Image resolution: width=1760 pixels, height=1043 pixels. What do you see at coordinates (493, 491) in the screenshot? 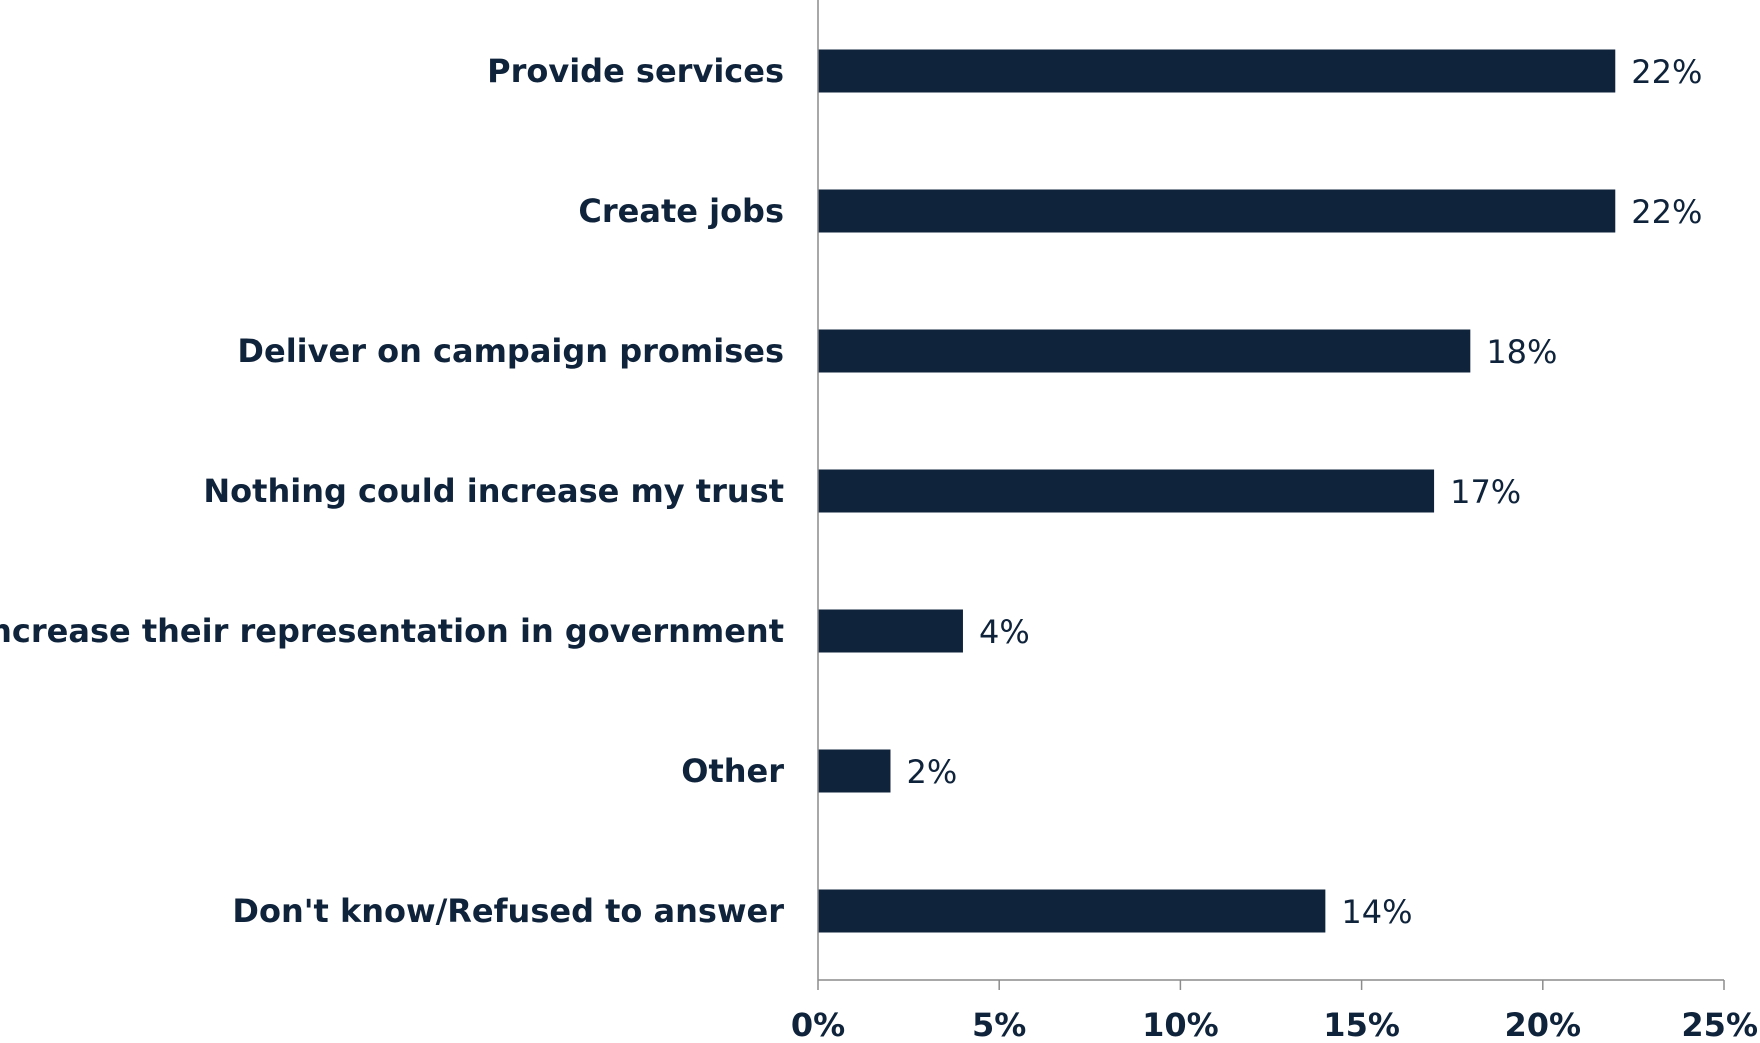
I see `category-label: Nothing could increase my trust` at bounding box center [493, 491].